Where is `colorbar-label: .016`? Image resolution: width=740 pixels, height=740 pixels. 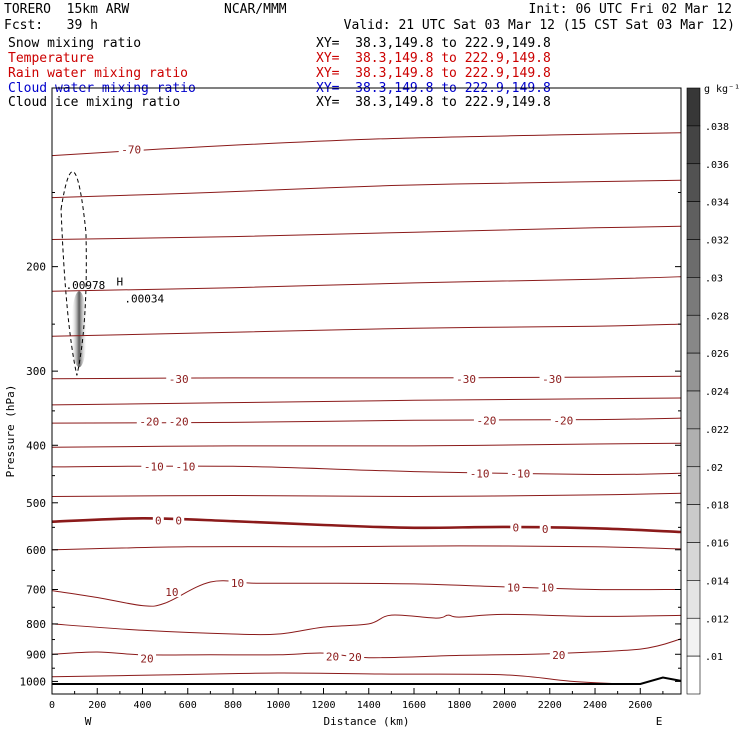 colorbar-label: .016 is located at coordinates (717, 544).